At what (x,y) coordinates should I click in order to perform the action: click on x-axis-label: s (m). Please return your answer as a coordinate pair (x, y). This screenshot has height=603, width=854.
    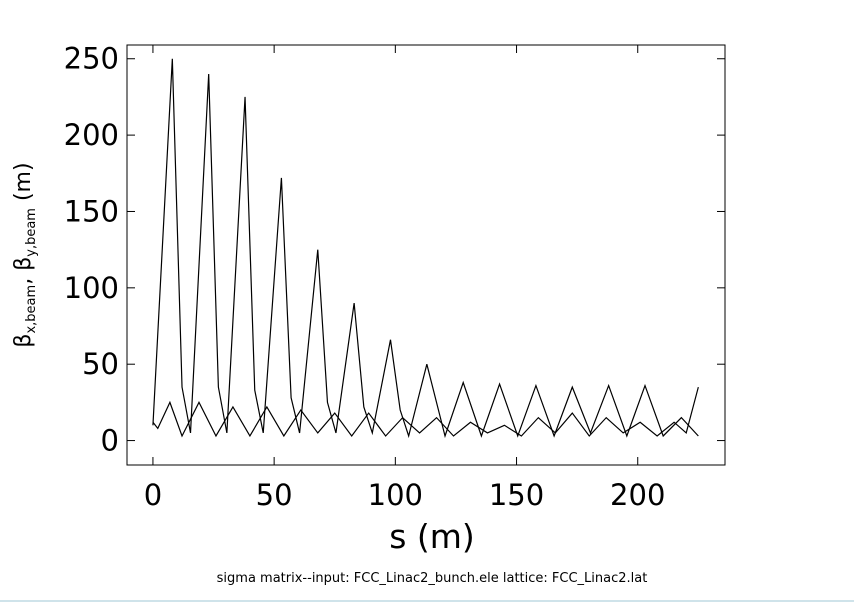
    Looking at the image, I should click on (432, 536).